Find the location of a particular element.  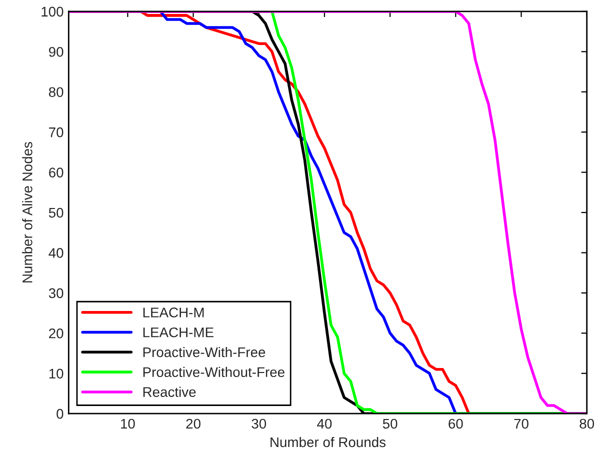

x-tick-label: 20 is located at coordinates (193, 423).